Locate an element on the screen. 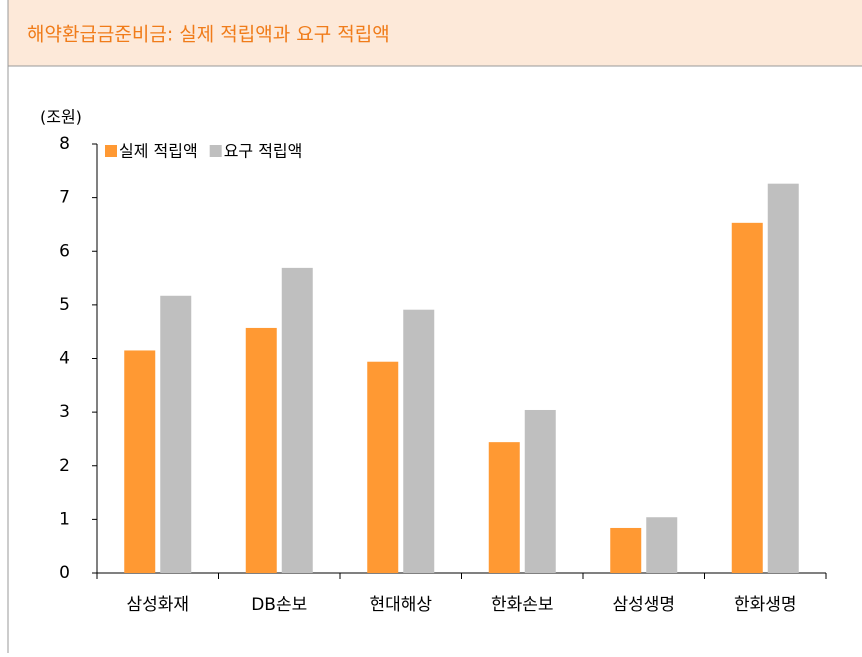 The width and height of the screenshot is (862, 657). y-tick-label: 2 is located at coordinates (64, 466).